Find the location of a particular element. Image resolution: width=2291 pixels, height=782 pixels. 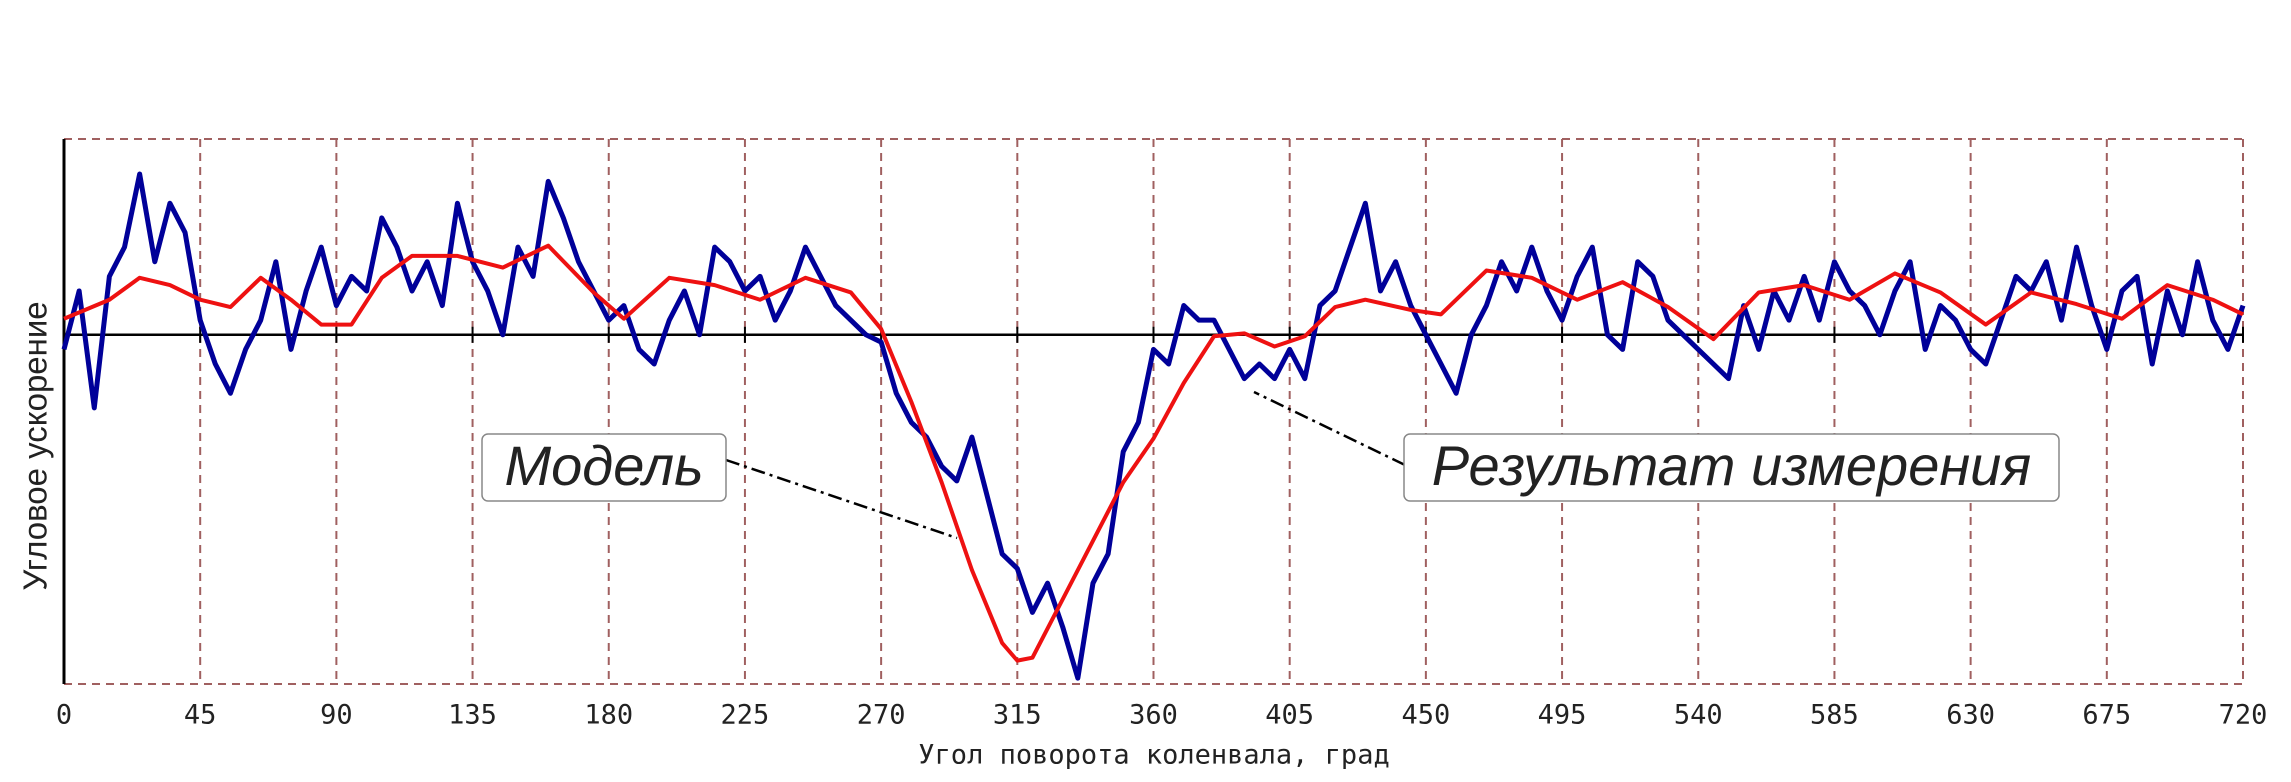

x-tick-label: 675 is located at coordinates (2106, 715).